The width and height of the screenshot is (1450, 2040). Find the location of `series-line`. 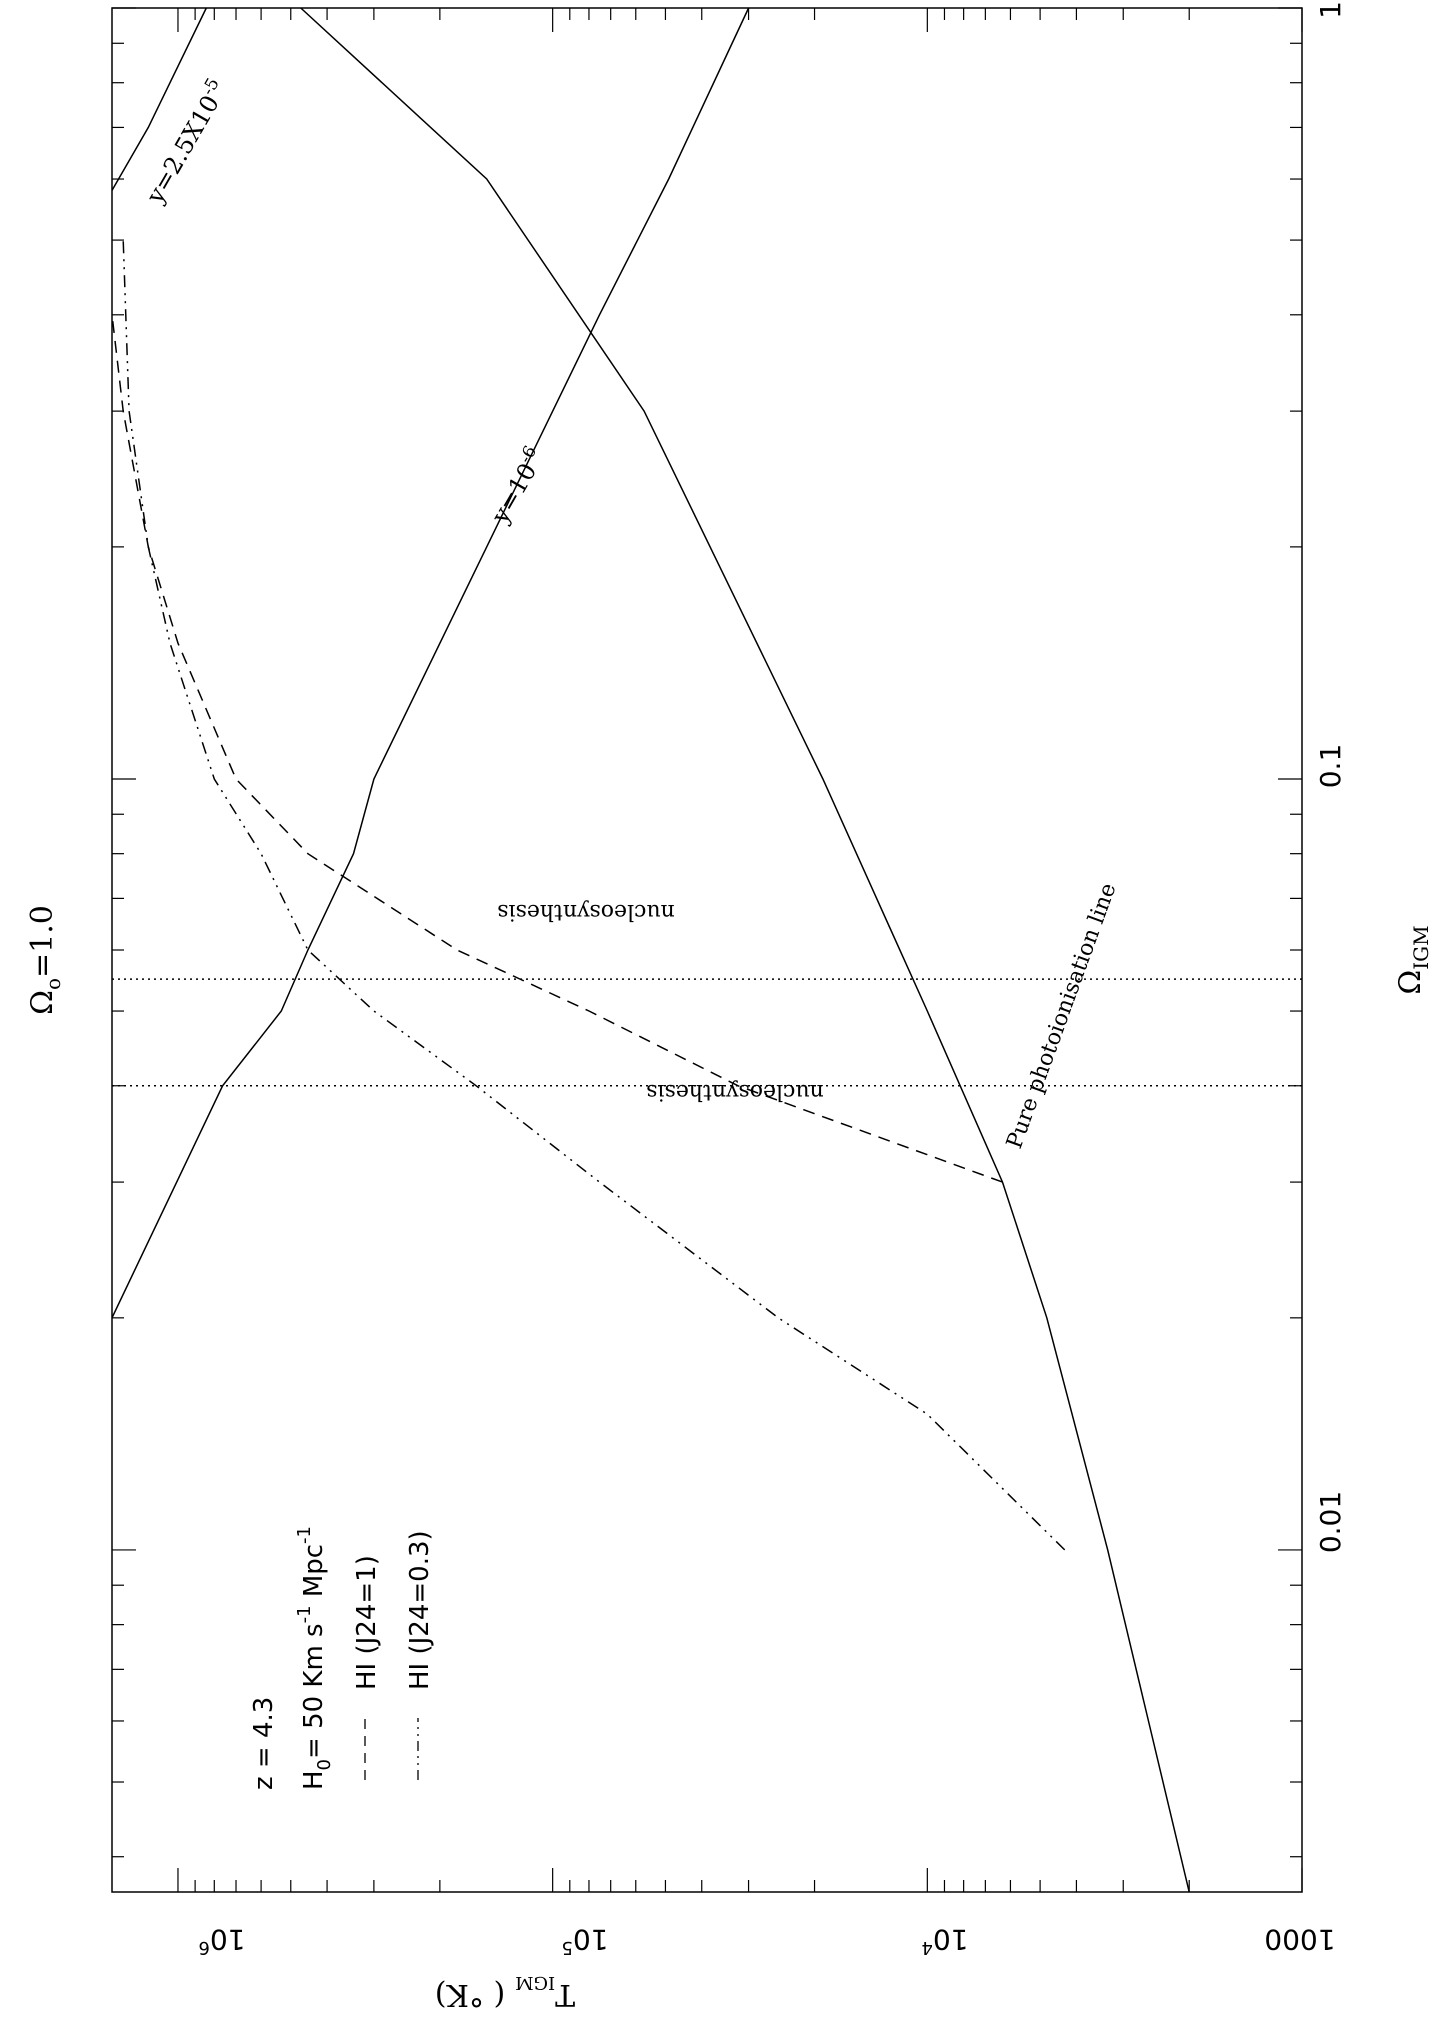

series-line is located at coordinates (159, 99).